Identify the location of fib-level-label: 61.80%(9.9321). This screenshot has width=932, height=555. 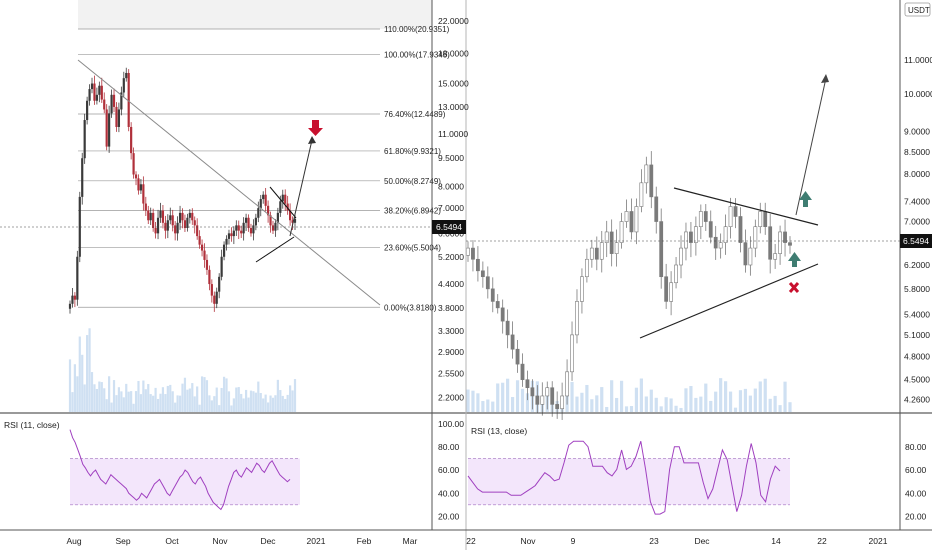
(412, 151).